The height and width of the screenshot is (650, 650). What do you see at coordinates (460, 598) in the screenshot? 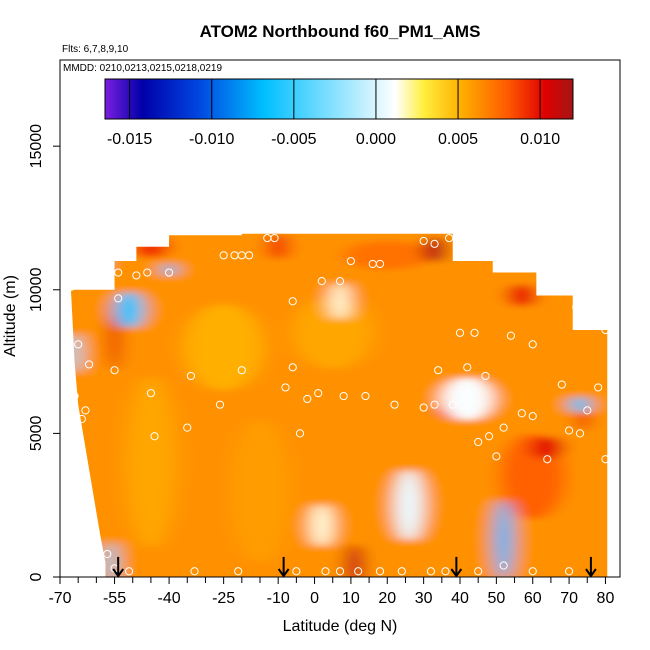
I see `x-tick-label: 40` at bounding box center [460, 598].